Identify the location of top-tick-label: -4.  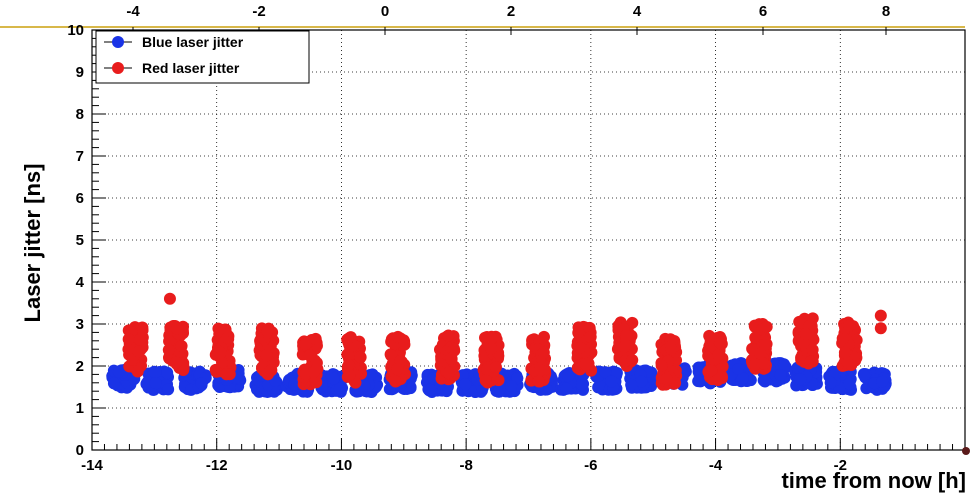
(133, 11).